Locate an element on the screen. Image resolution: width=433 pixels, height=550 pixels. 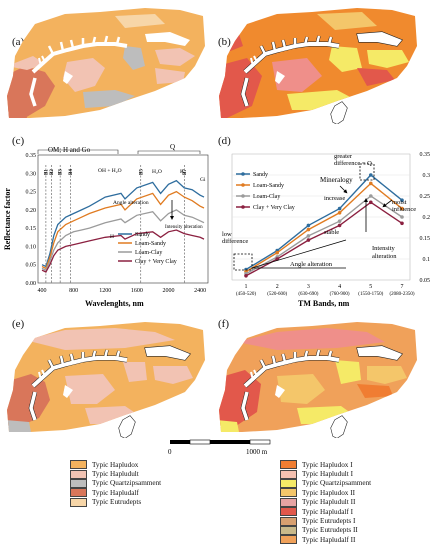
chart-d-legend-label: Loam-Sandy is located at coordinates (268, 186).